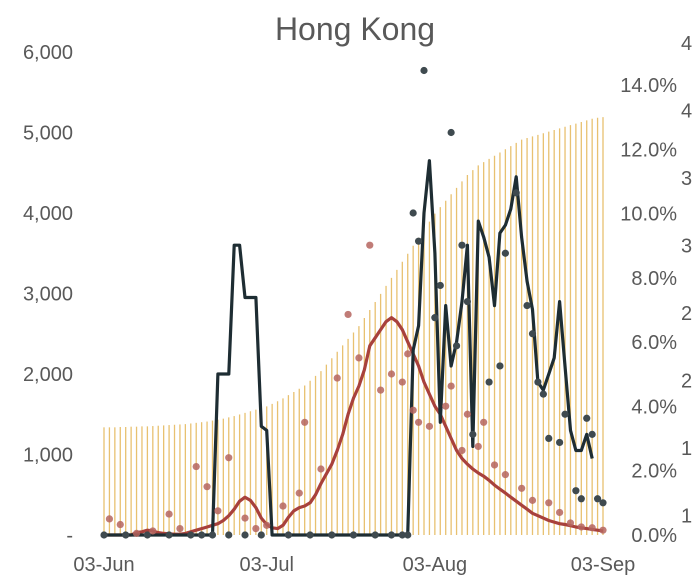 The image size is (698, 577). Describe the element at coordinates (654, 472) in the screenshot. I see `right-tick-label: 2.0%` at that location.